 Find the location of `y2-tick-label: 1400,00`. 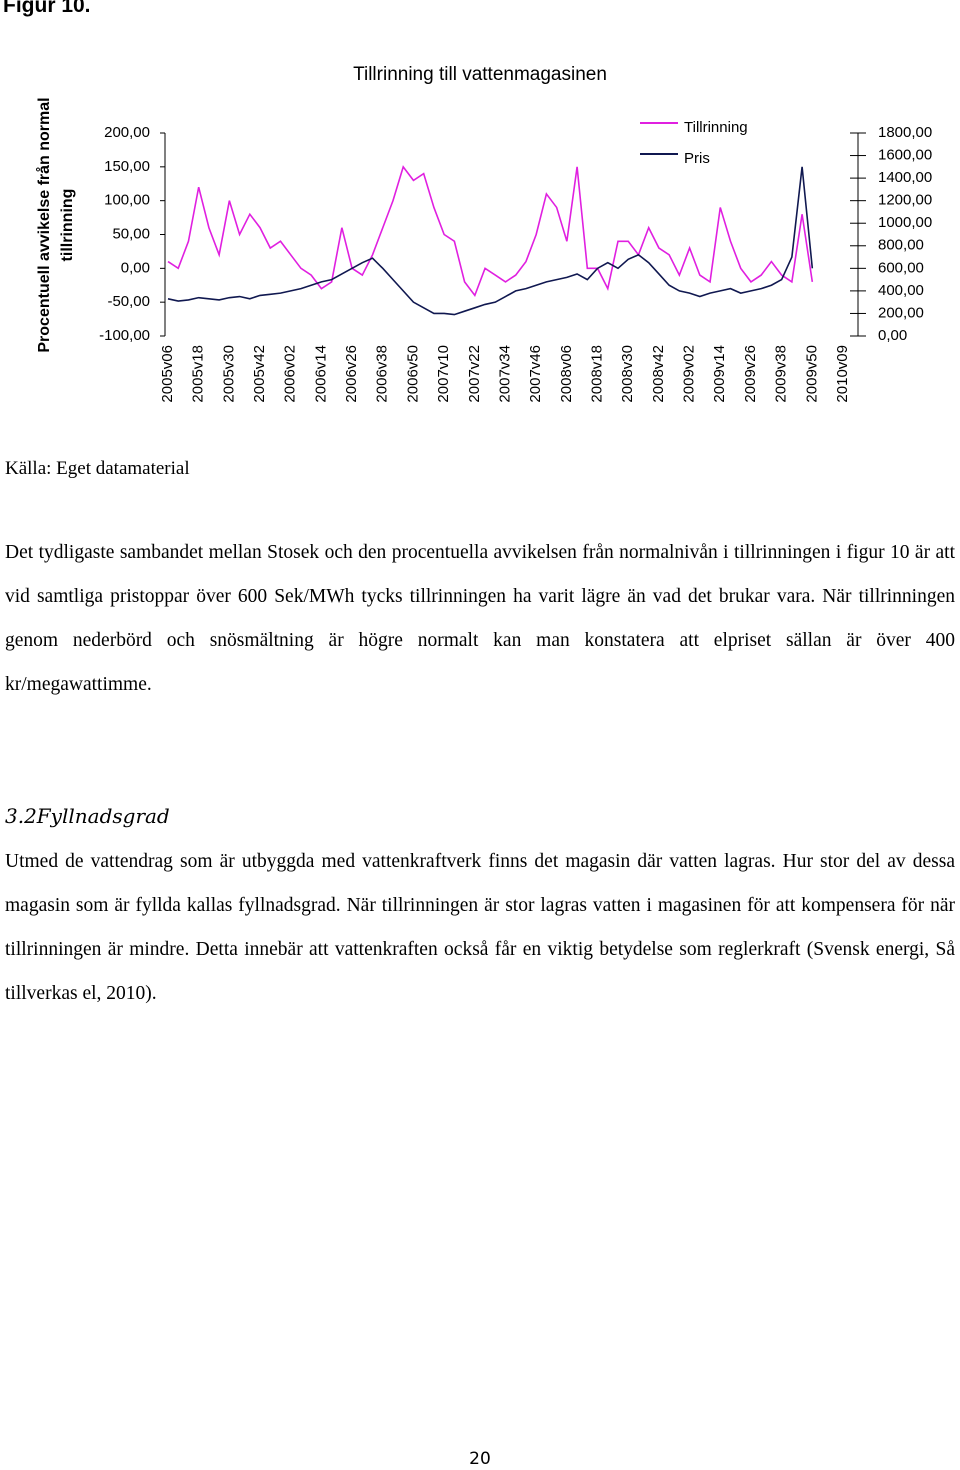

y2-tick-label: 1400,00 is located at coordinates (905, 177).